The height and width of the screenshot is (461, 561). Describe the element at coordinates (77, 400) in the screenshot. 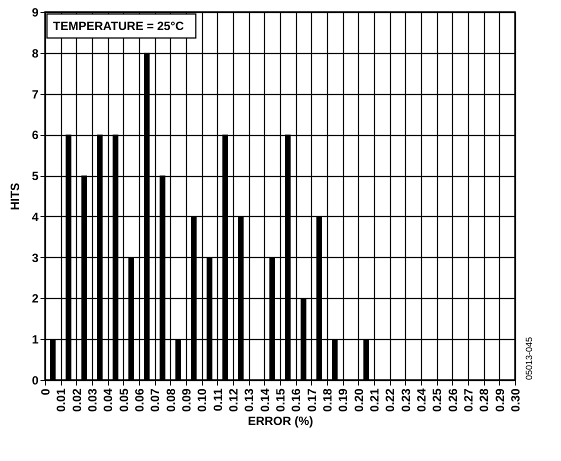

I see `x-tick-label: 0.02` at that location.